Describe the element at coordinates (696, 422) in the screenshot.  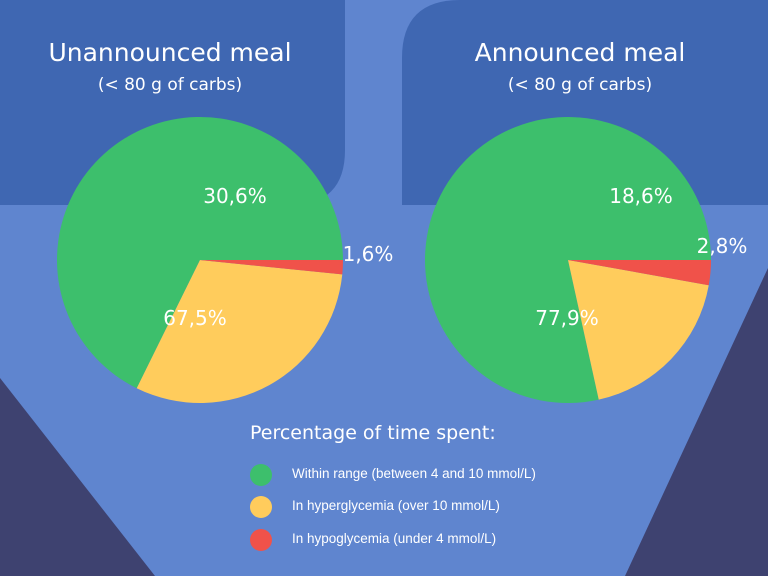
I see `bottom-right-dark-shape` at that location.